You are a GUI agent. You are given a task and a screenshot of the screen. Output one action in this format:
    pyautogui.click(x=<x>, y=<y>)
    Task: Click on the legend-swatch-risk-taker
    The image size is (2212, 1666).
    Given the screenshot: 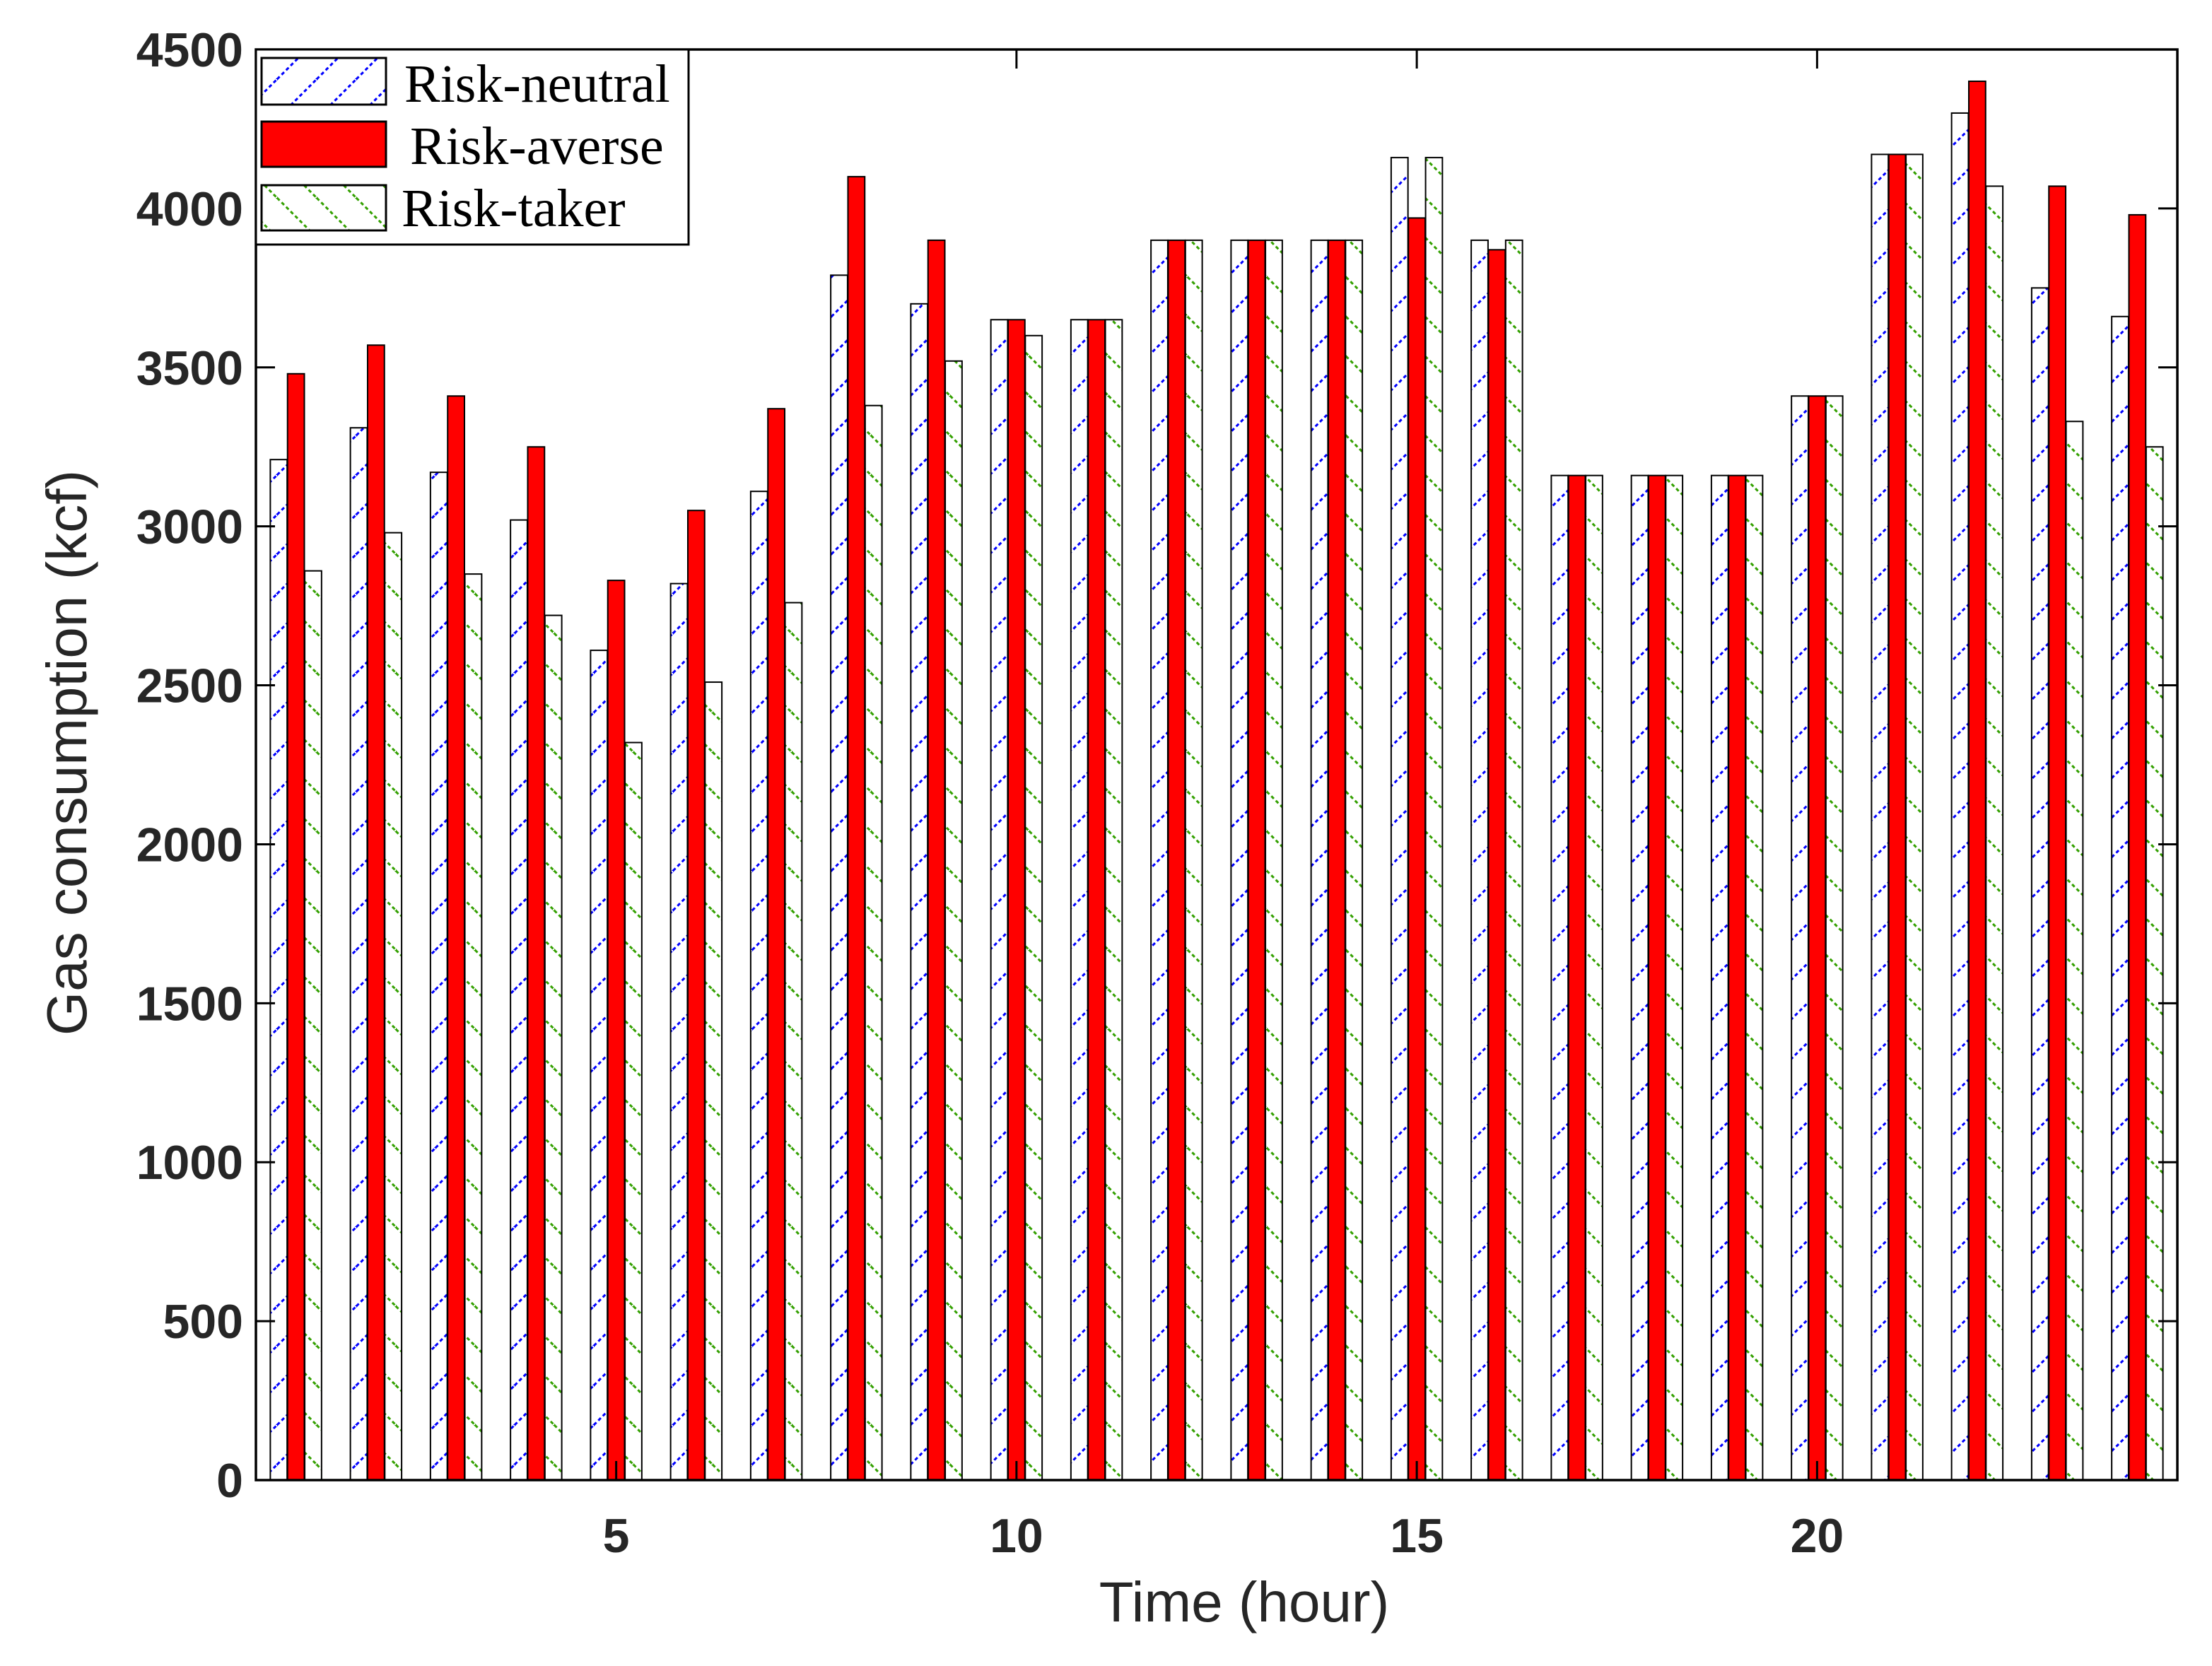 What is the action you would take?
    pyautogui.click(x=323, y=208)
    